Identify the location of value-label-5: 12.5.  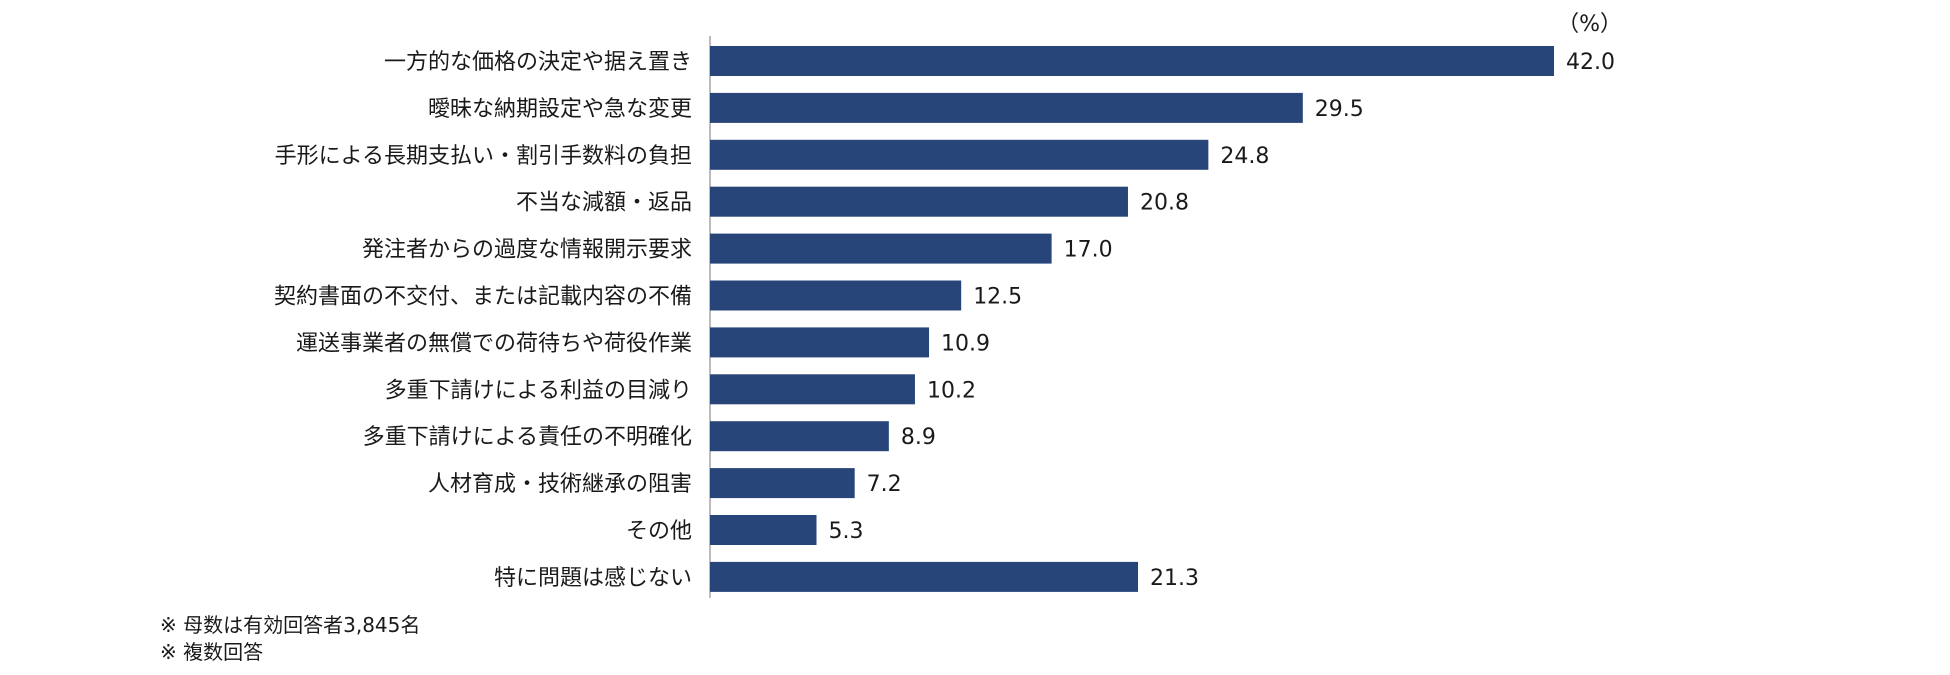
(997, 297).